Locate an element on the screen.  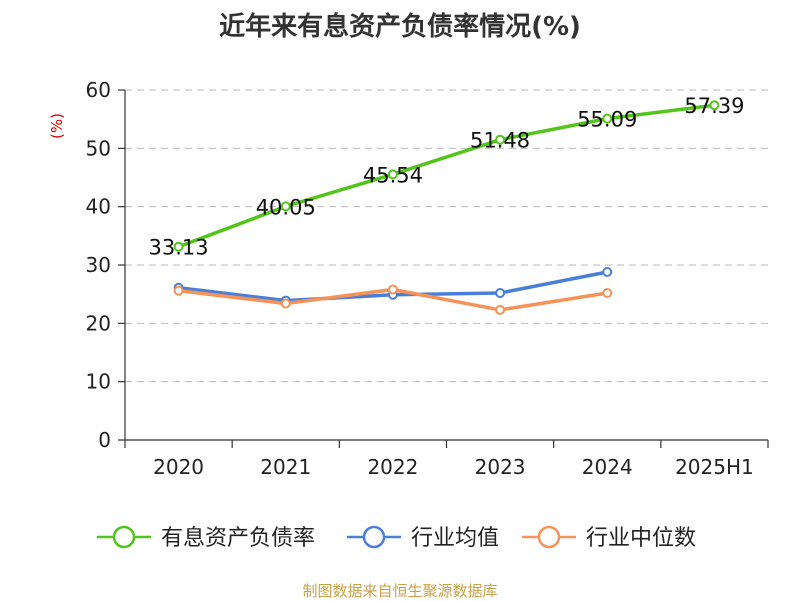
legend-item: 有息资产负债率 is located at coordinates (206, 538).